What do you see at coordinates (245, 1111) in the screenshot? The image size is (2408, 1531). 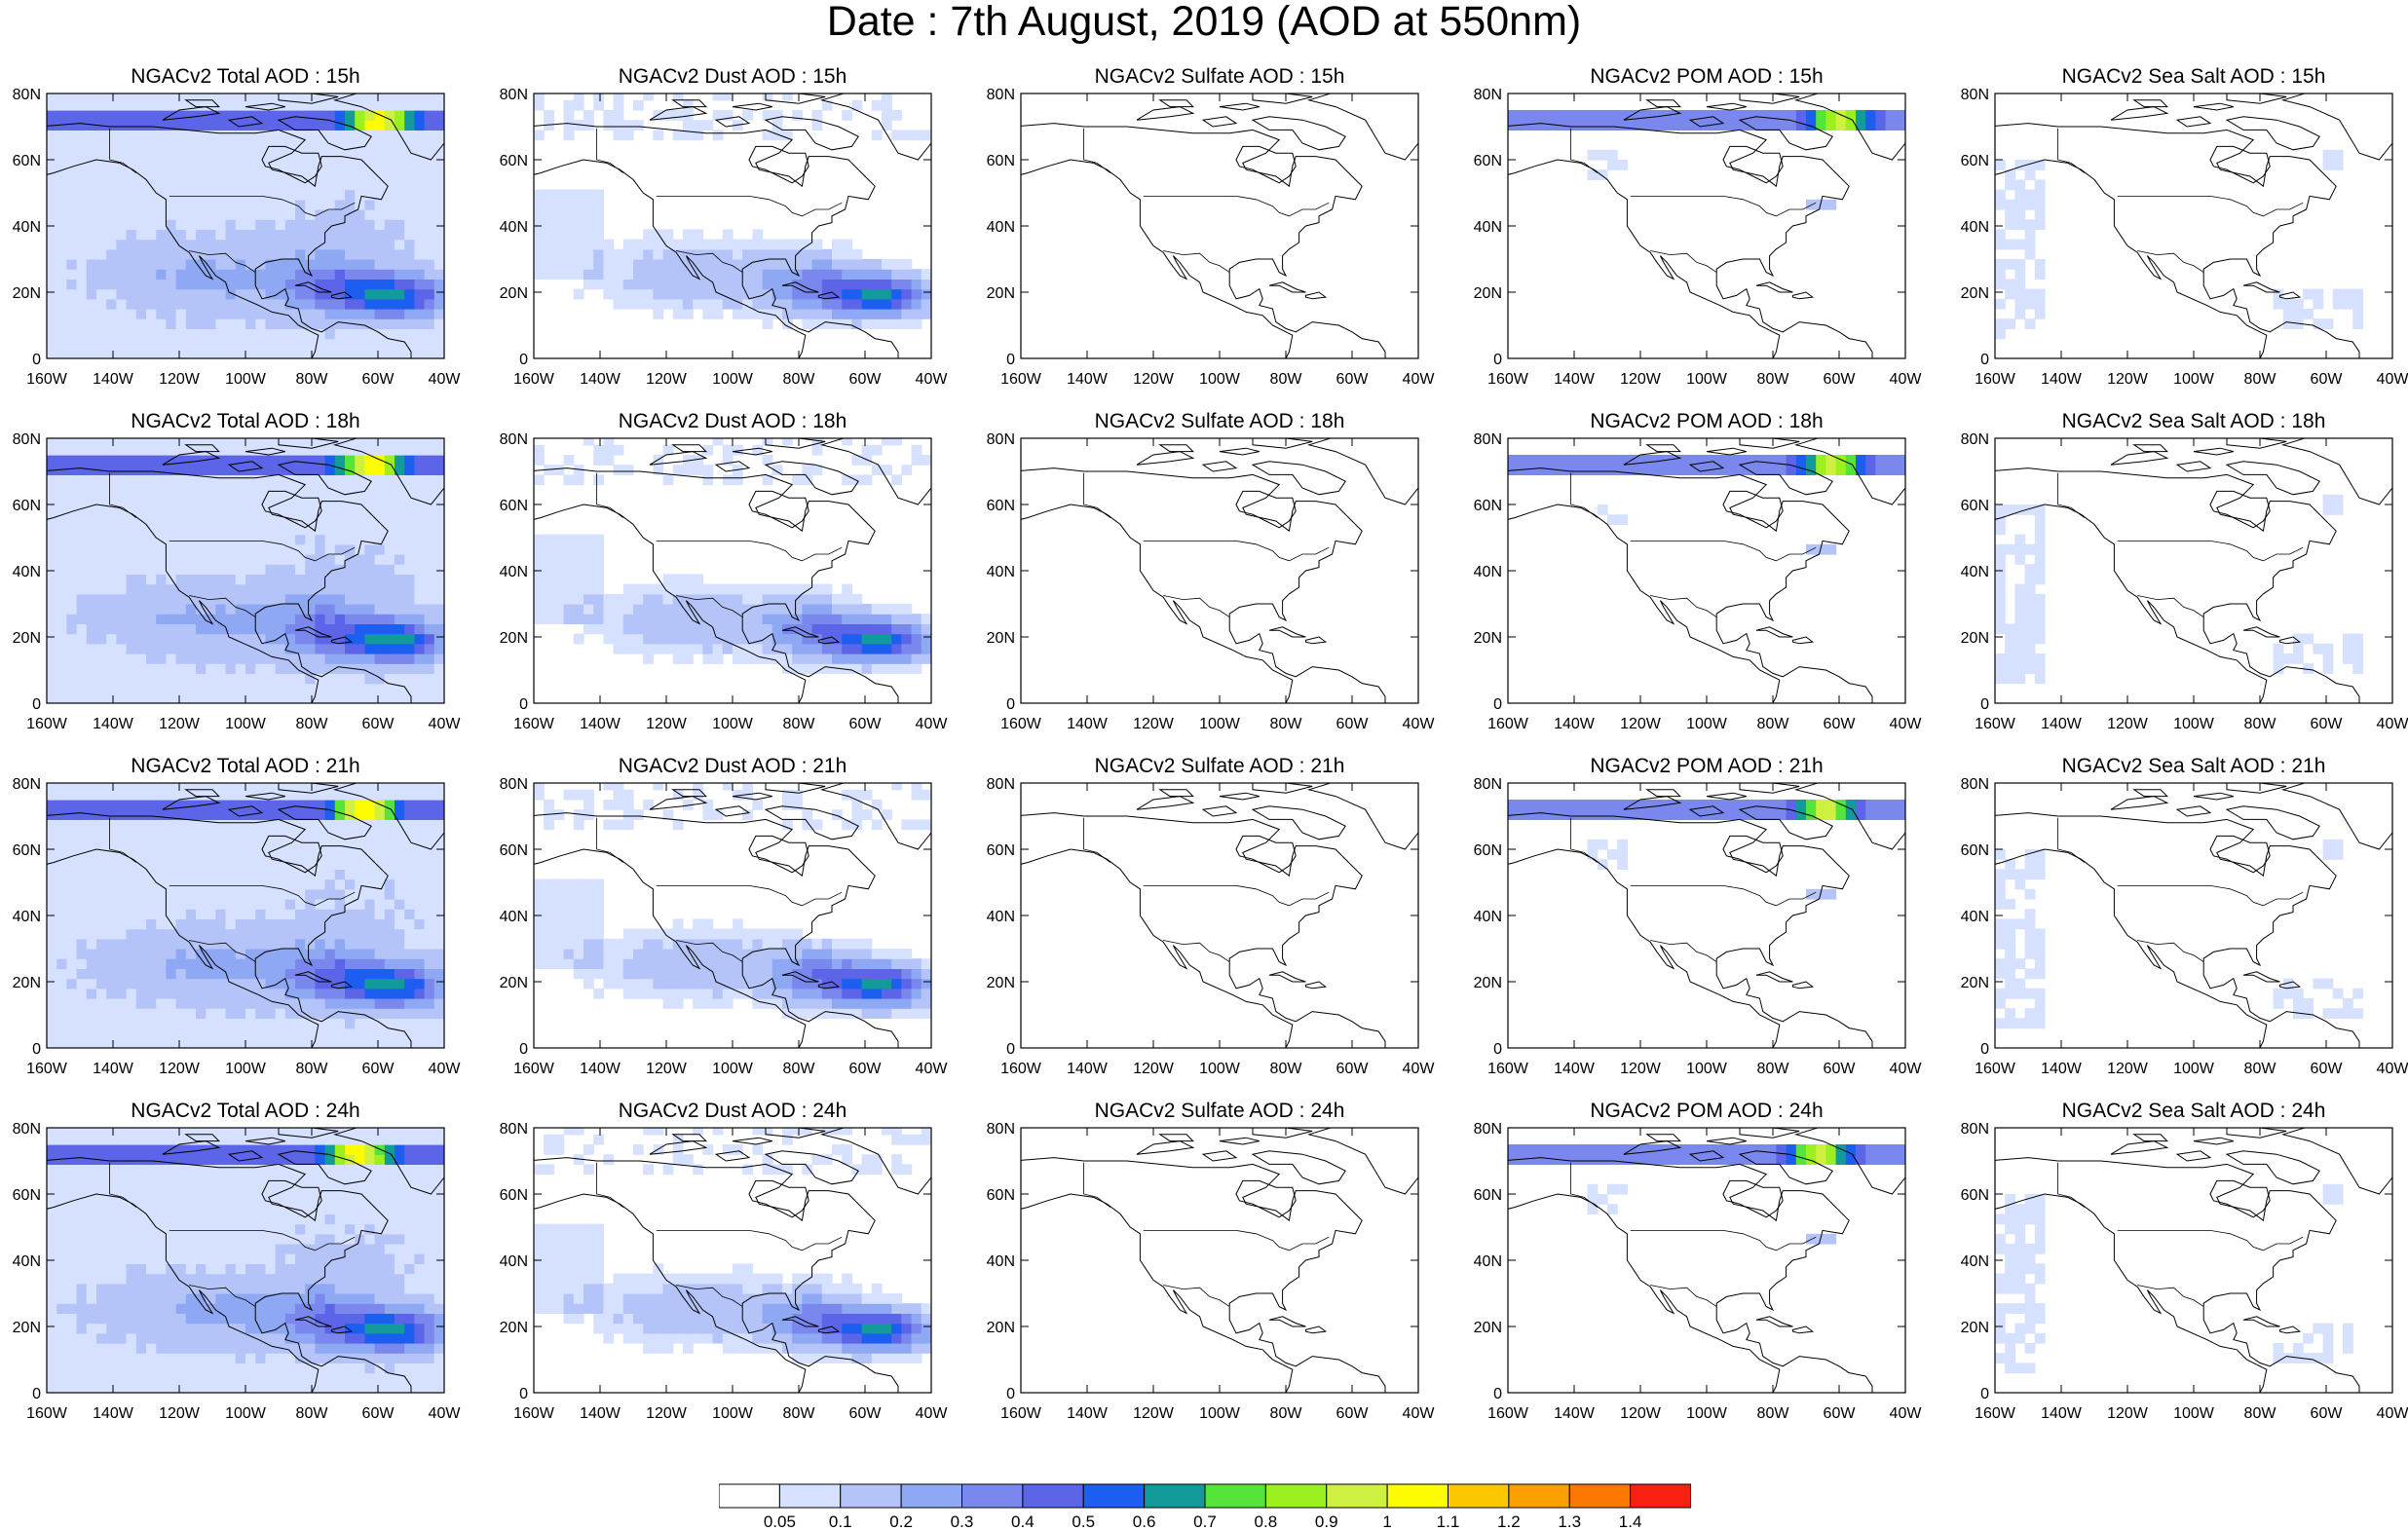 I see `panel-title: NGACv2 Total AOD : 24h` at bounding box center [245, 1111].